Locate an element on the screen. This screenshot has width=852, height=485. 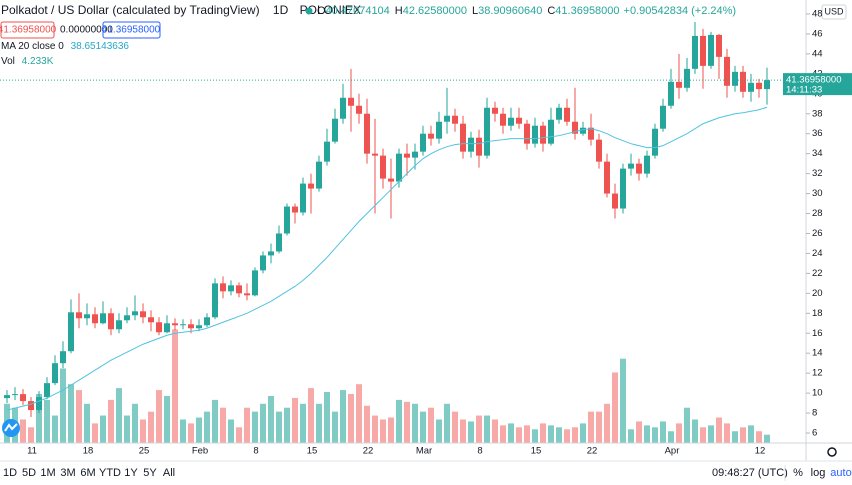
scale-option: auto is located at coordinates (840, 473).